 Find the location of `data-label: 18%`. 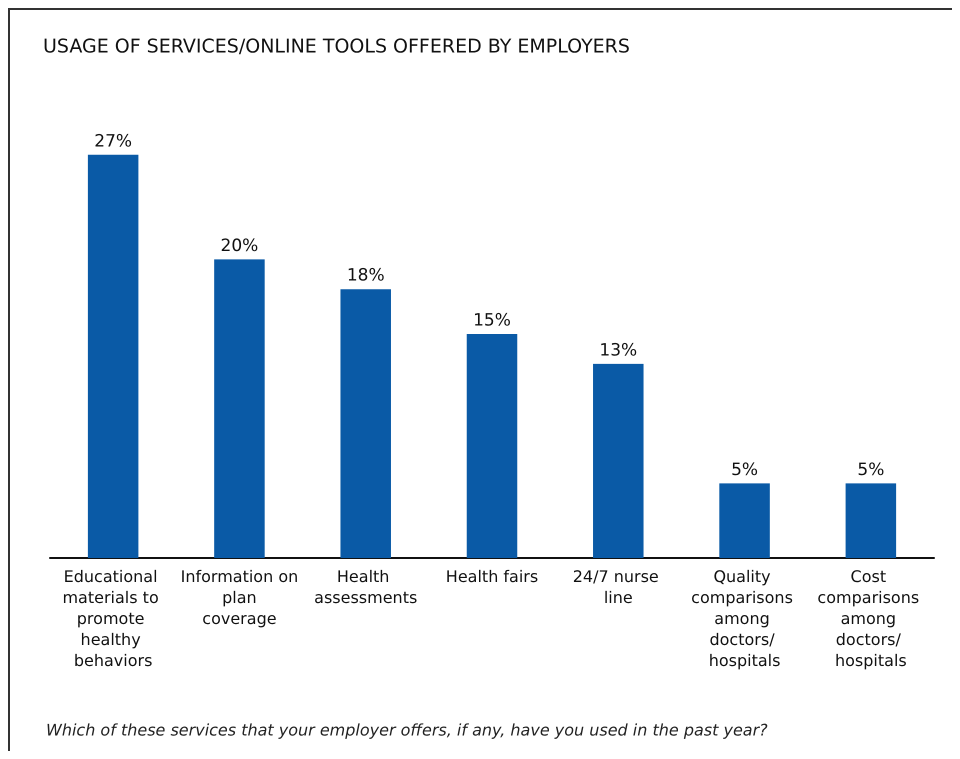

data-label: 18% is located at coordinates (365, 276).